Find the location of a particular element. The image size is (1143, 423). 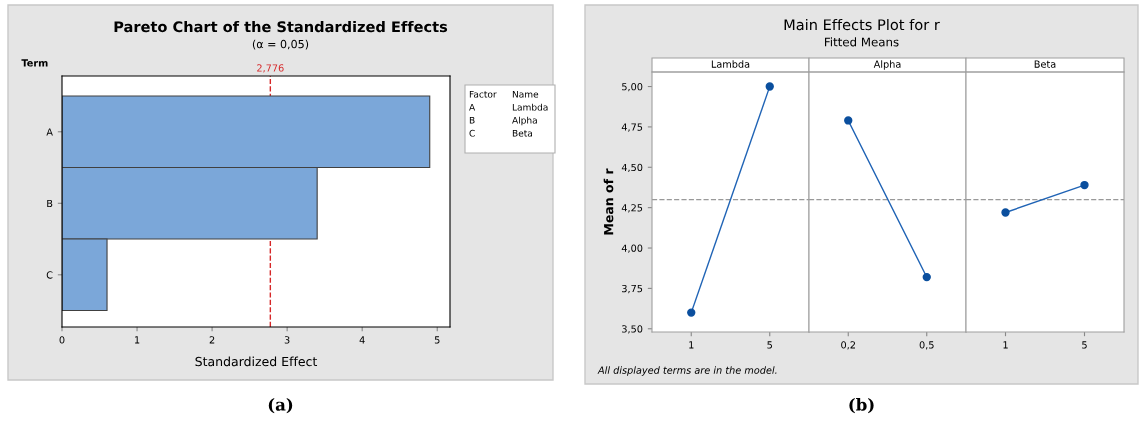

chart-subtitle: Fitted Means is located at coordinates (862, 42).